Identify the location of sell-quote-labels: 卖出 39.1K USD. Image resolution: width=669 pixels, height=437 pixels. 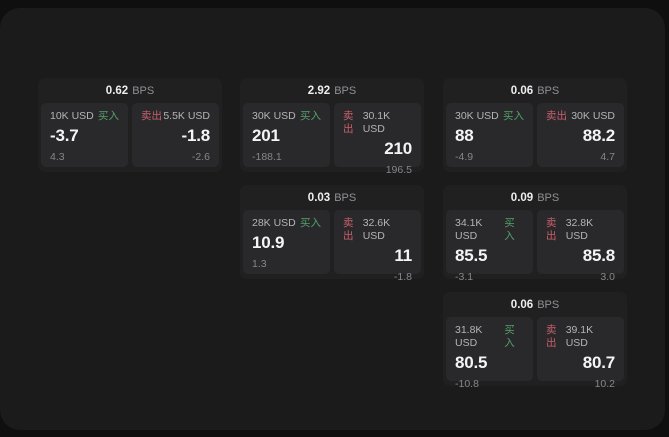
(580, 337).